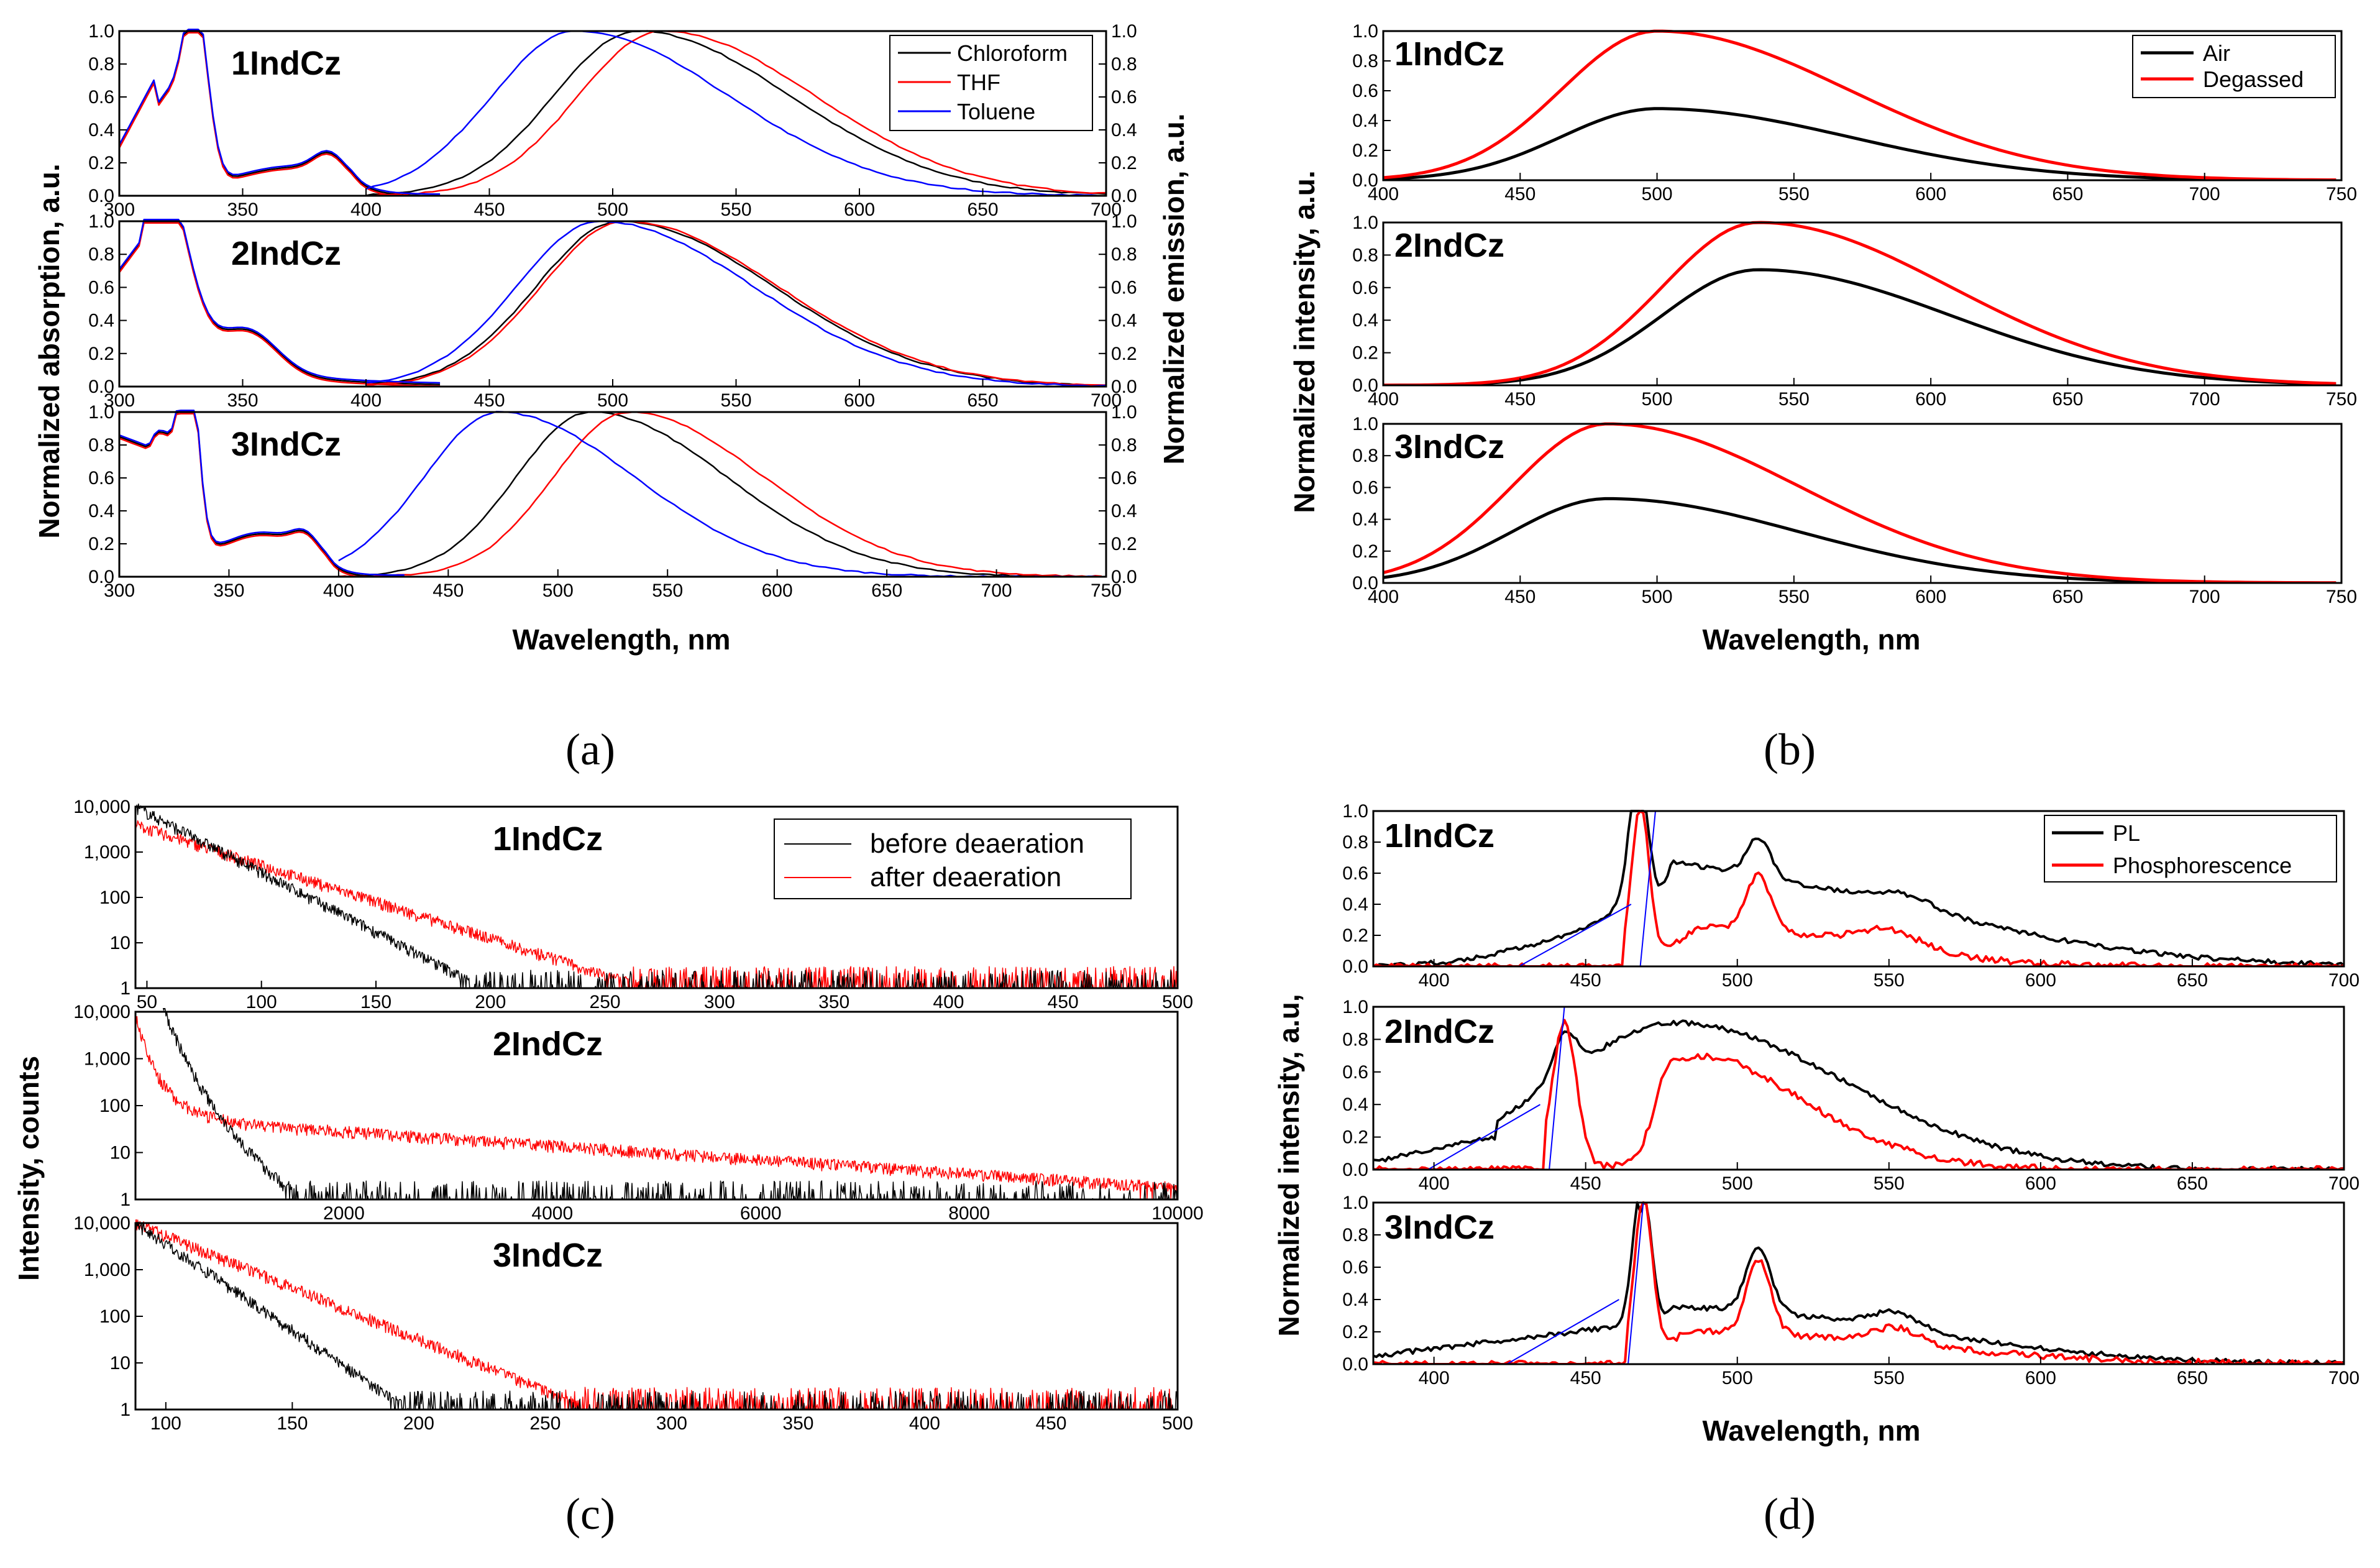 Image resolution: width=2380 pixels, height=1568 pixels. What do you see at coordinates (1794, 399) in the screenshot?
I see `x-tick-label: 550` at bounding box center [1794, 399].